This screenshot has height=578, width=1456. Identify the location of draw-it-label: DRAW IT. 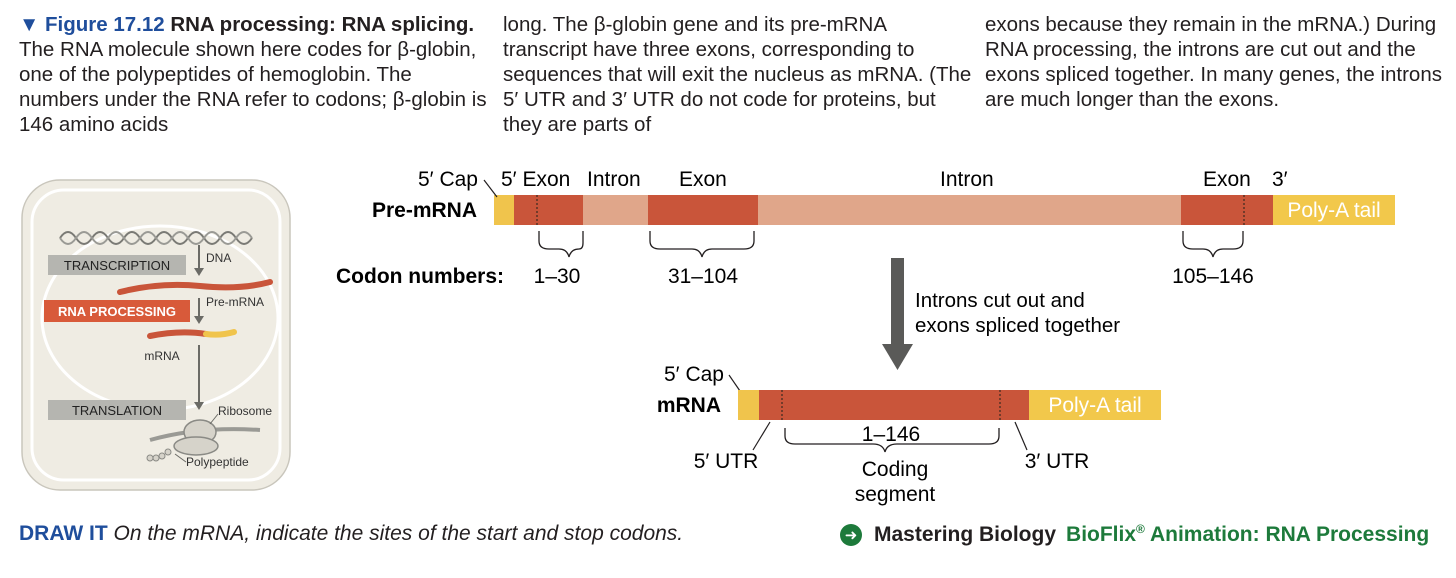
(63, 533).